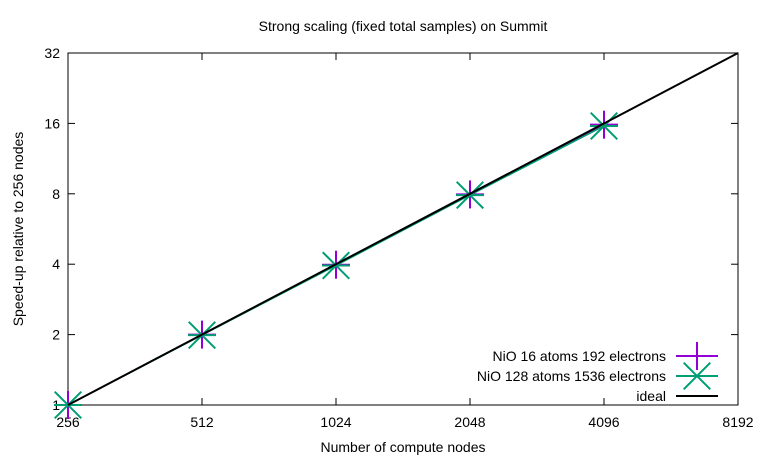 Image resolution: width=768 pixels, height=466 pixels. Describe the element at coordinates (18, 229) in the screenshot. I see `y-axis-label: Speed-up relative to 256 nodes` at that location.